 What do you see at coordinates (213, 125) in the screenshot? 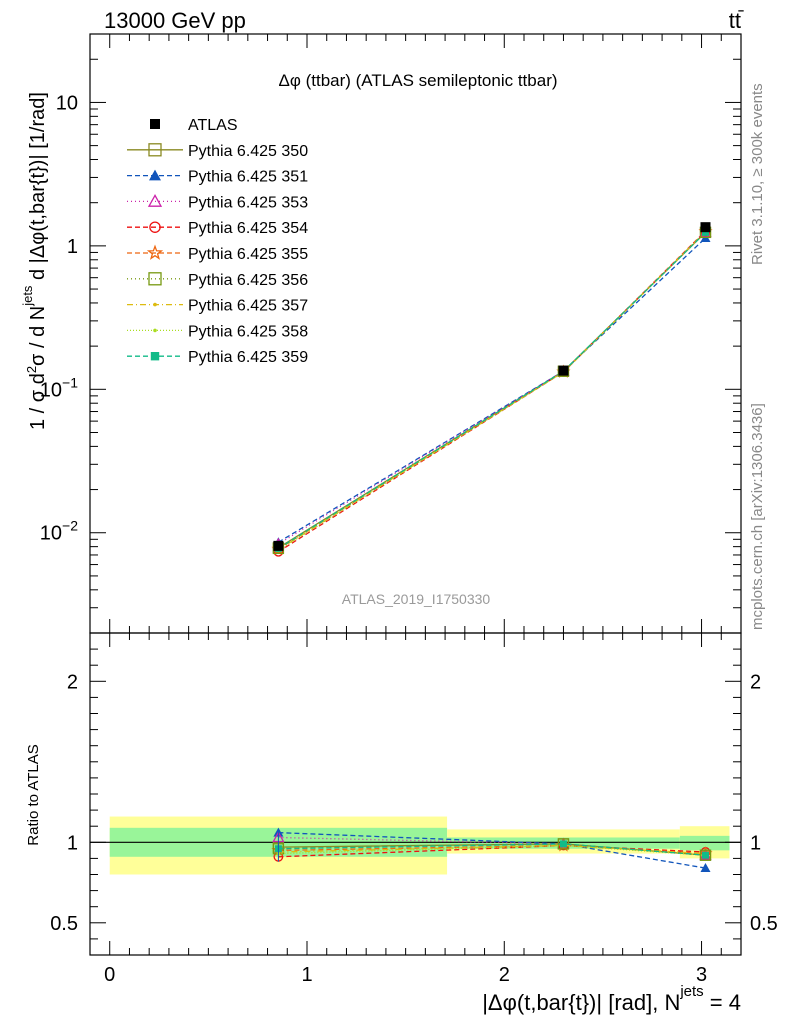
I see `legend-label-0: ATLAS` at bounding box center [213, 125].